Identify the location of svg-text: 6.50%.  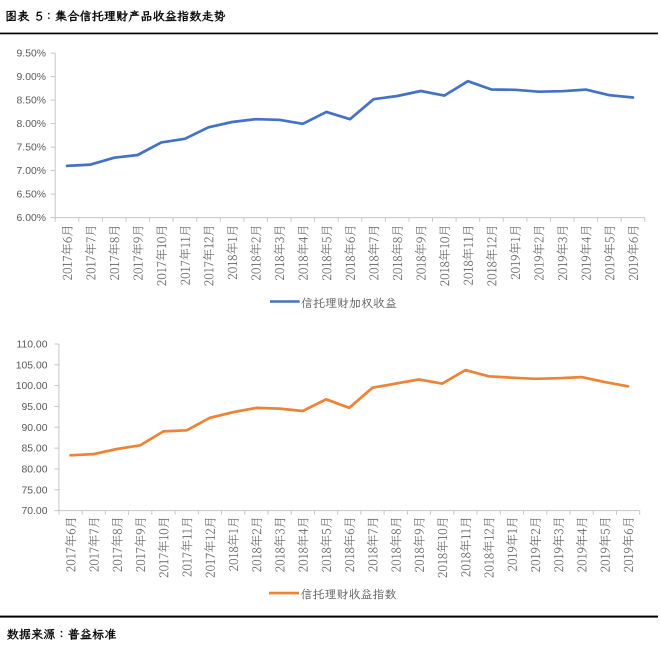
(31, 195).